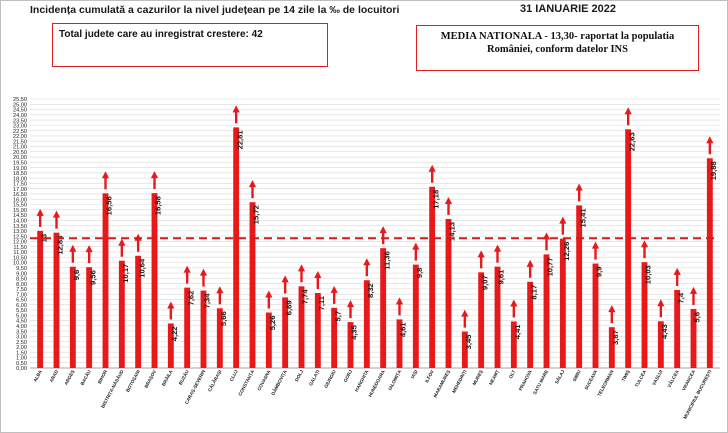 The image size is (728, 433). Describe the element at coordinates (517, 332) in the screenshot. I see `data-label: 4,41` at that location.